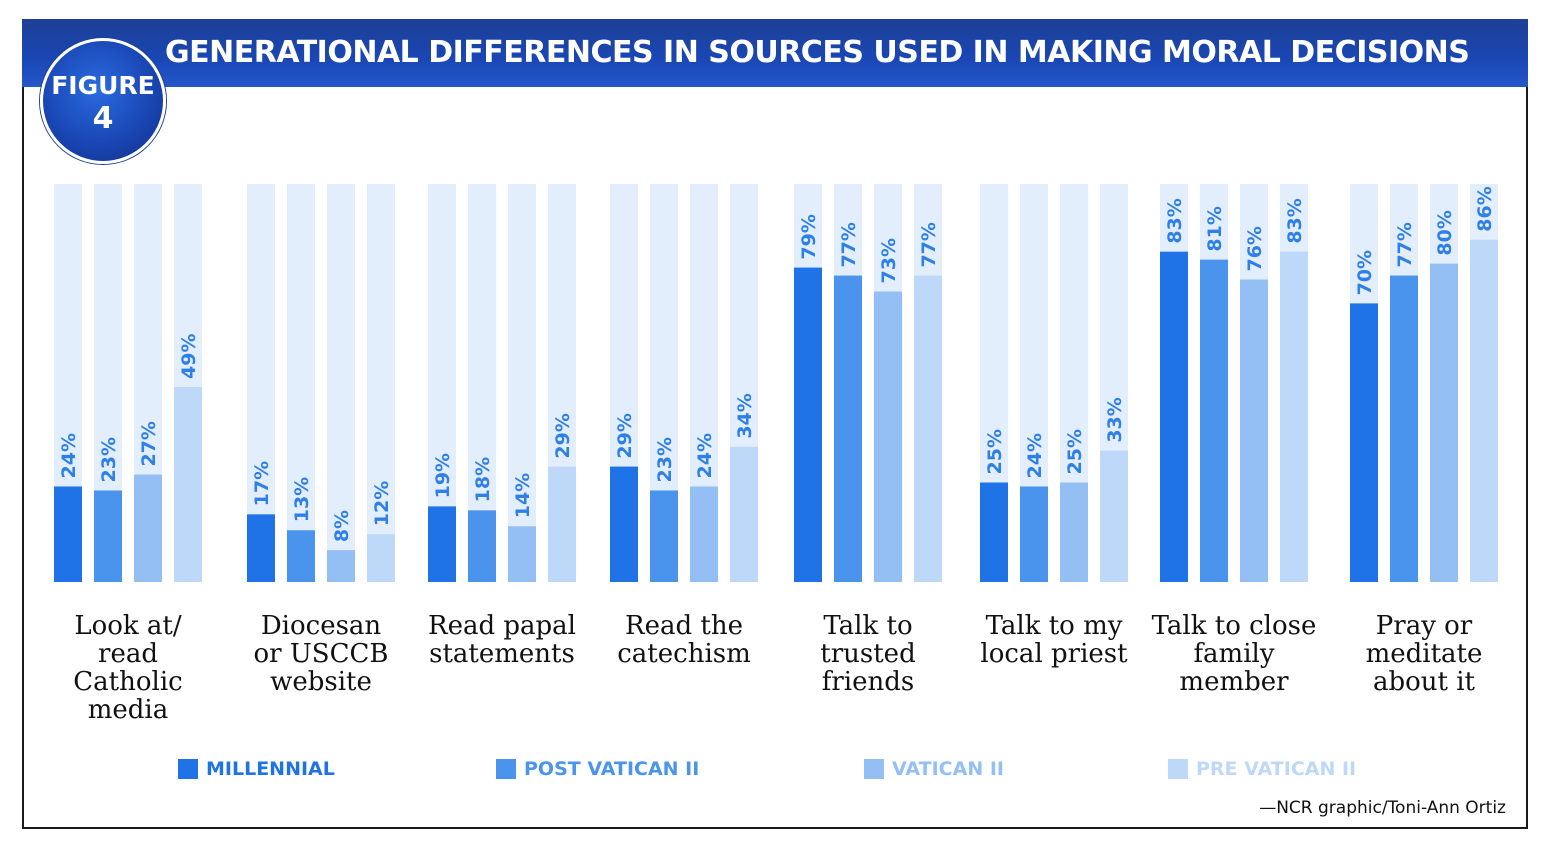  I want to click on data-label: 29%, so click(625, 435).